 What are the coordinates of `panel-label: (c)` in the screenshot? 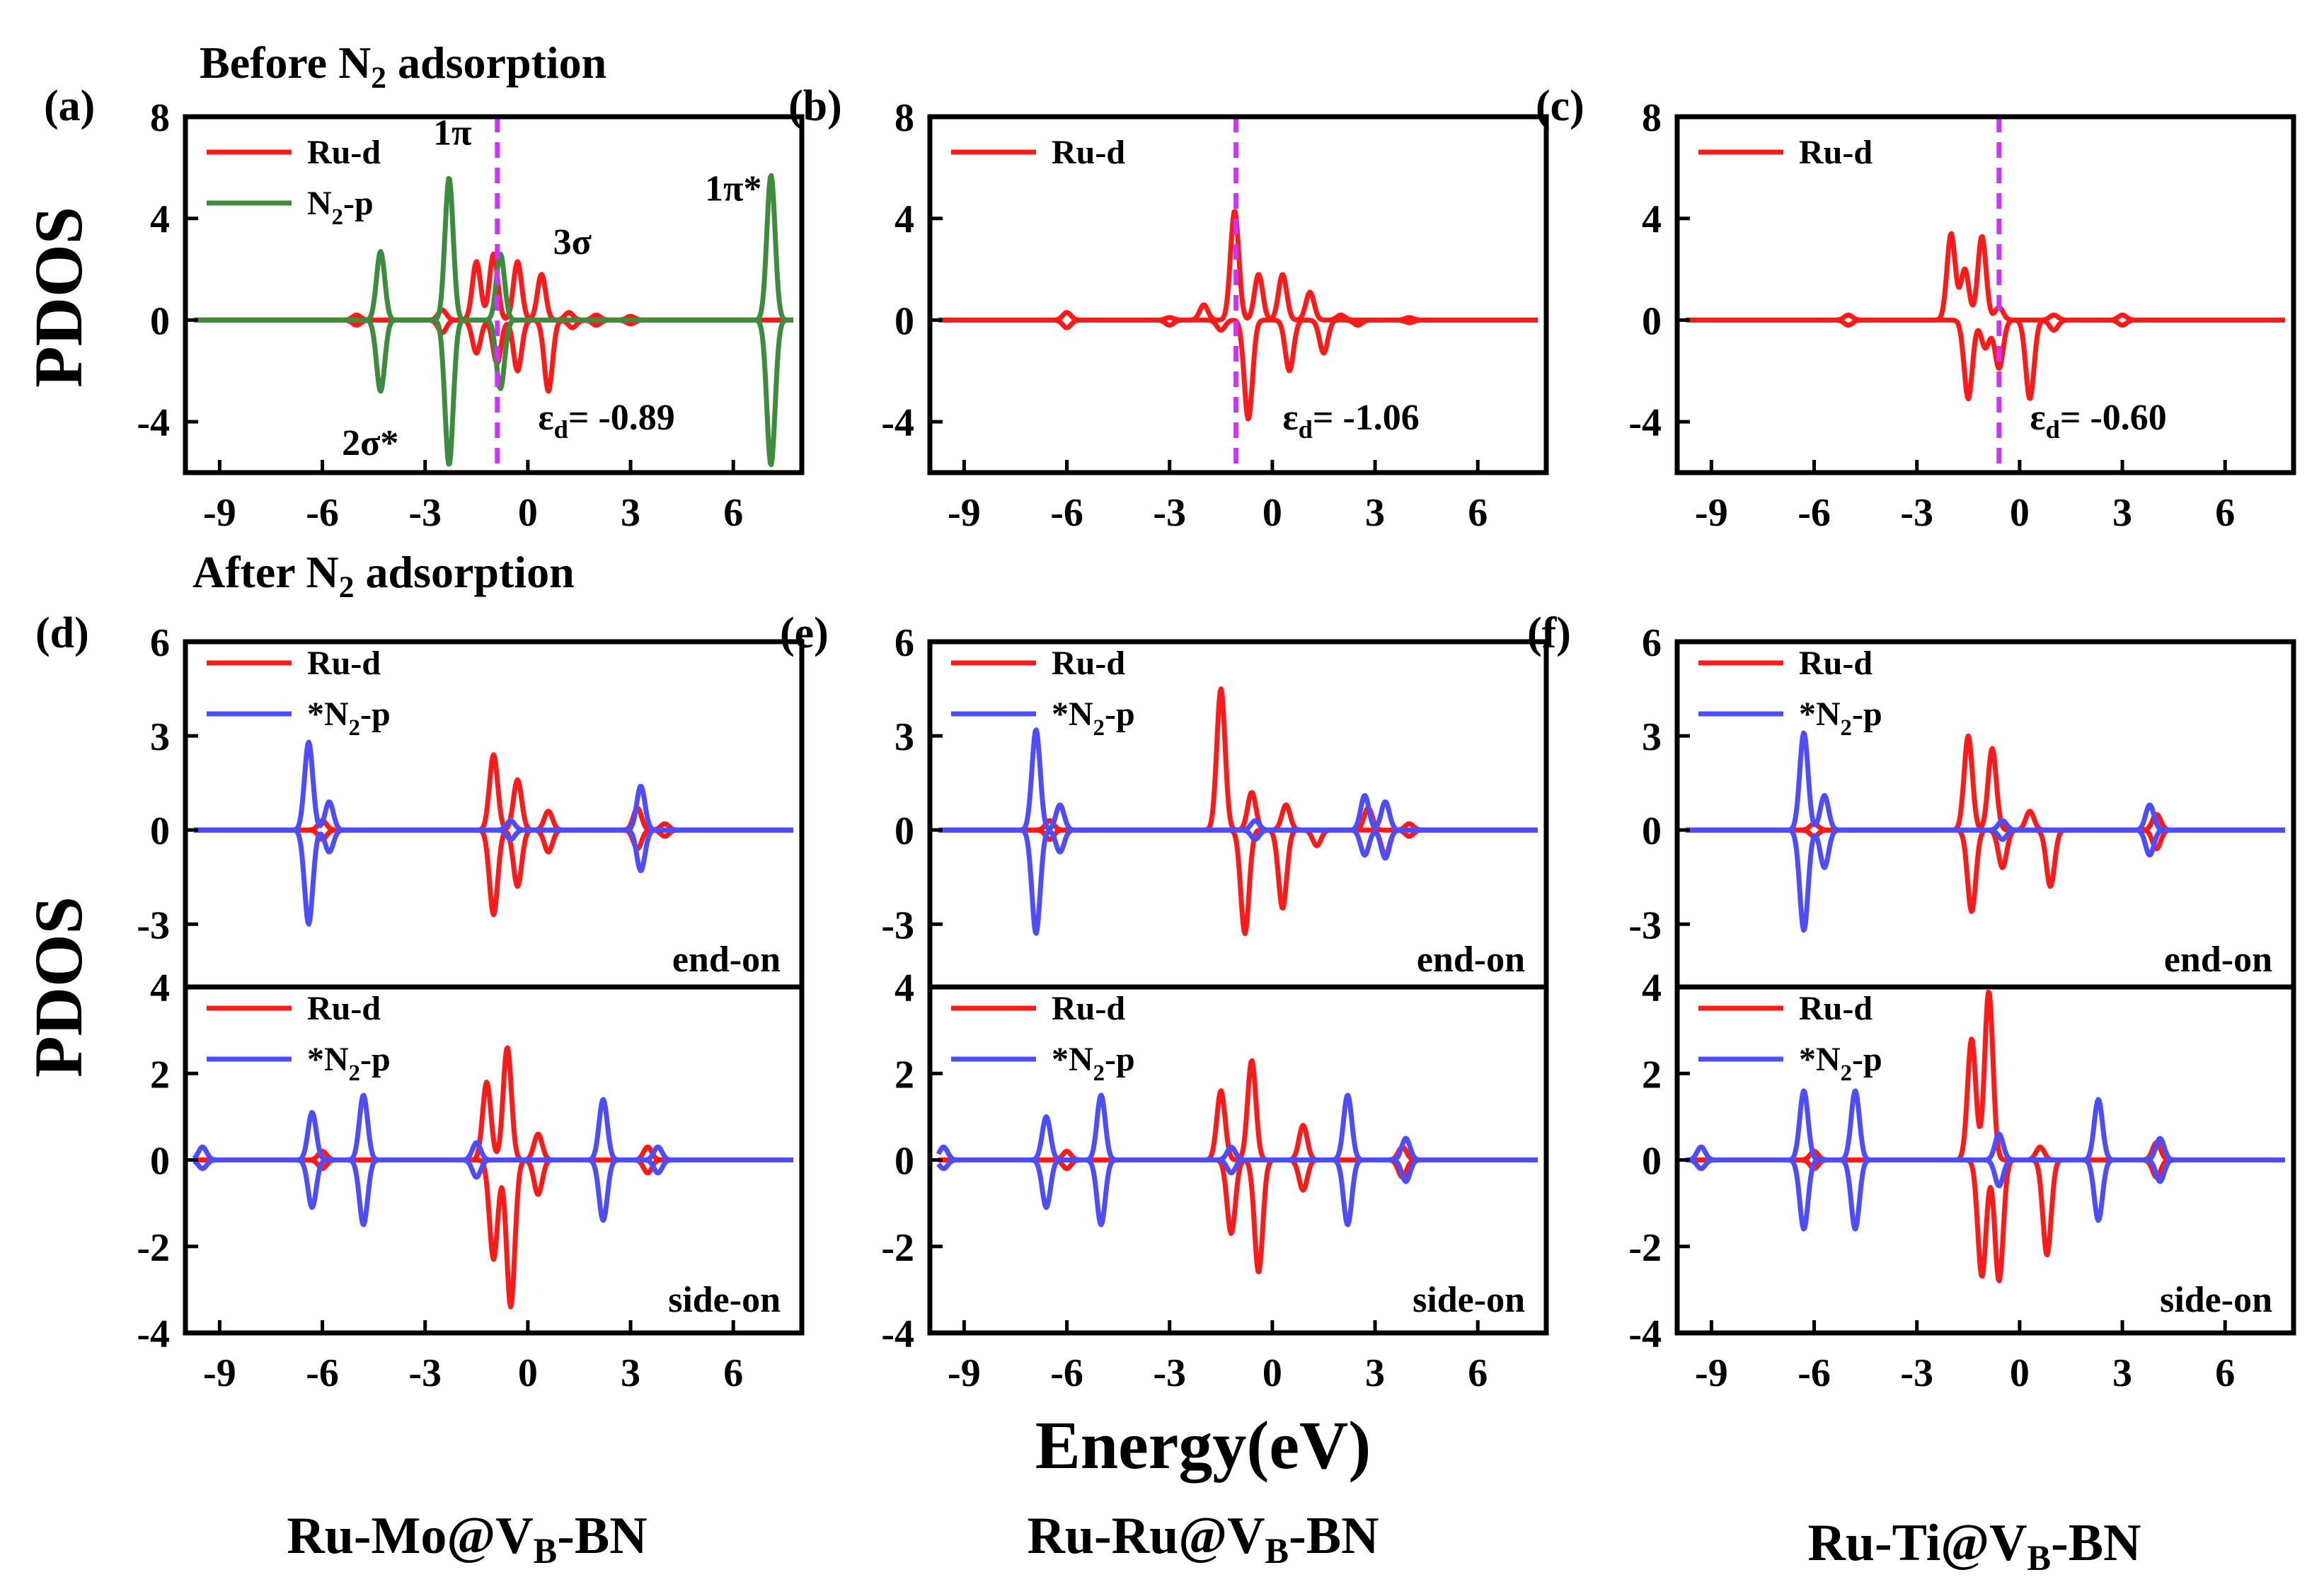 It's located at (1560, 106).